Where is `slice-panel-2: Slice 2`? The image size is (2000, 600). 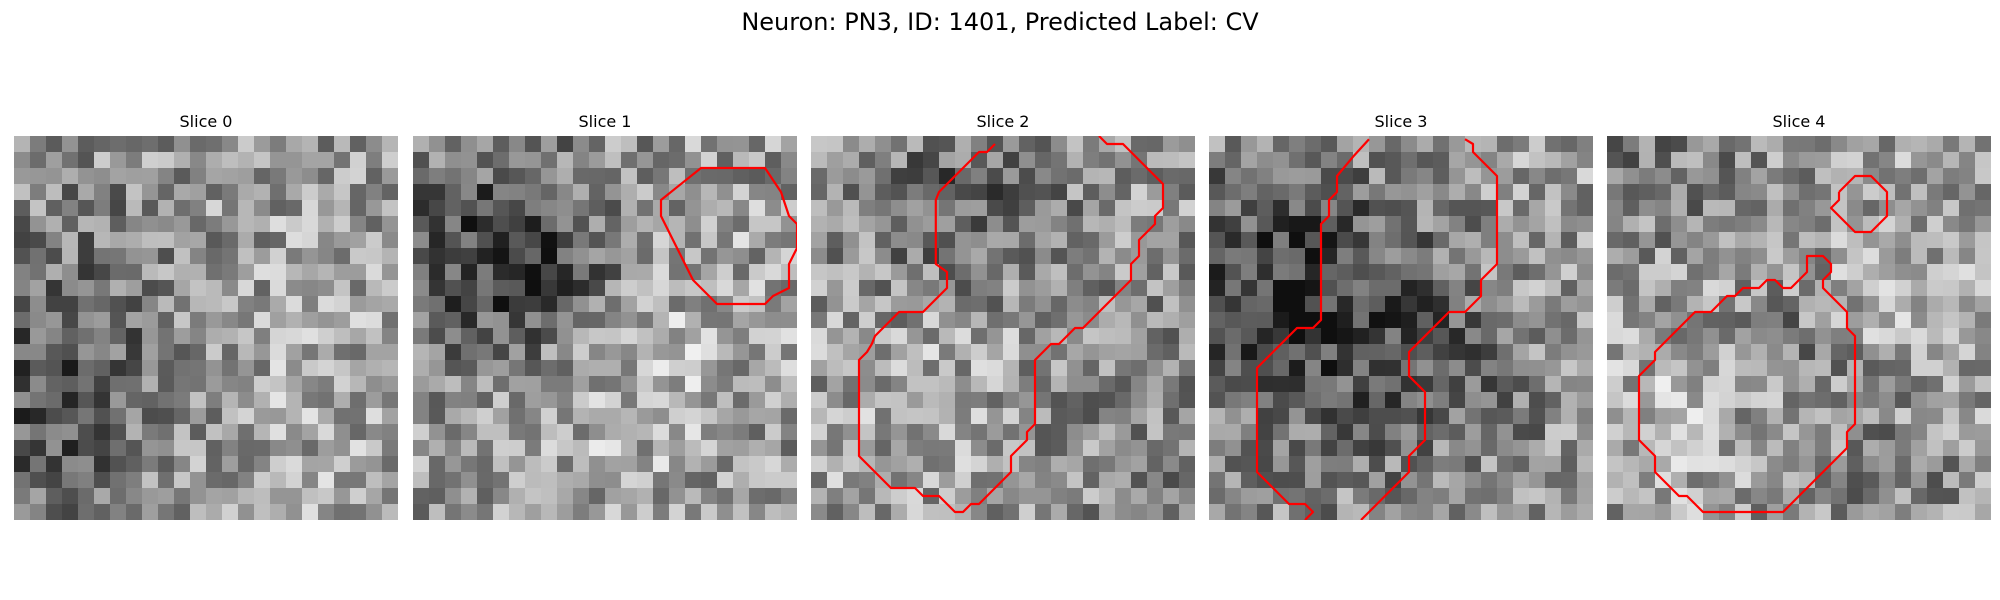
slice-panel-2: Slice 2 is located at coordinates (1003, 314).